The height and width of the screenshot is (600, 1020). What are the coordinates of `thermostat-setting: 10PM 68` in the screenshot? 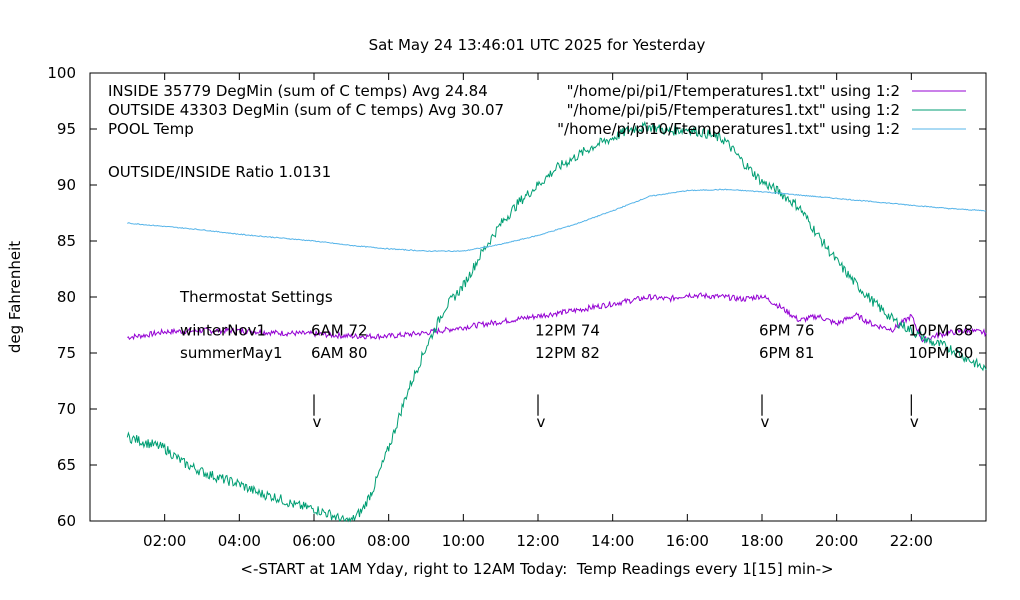 It's located at (940, 331).